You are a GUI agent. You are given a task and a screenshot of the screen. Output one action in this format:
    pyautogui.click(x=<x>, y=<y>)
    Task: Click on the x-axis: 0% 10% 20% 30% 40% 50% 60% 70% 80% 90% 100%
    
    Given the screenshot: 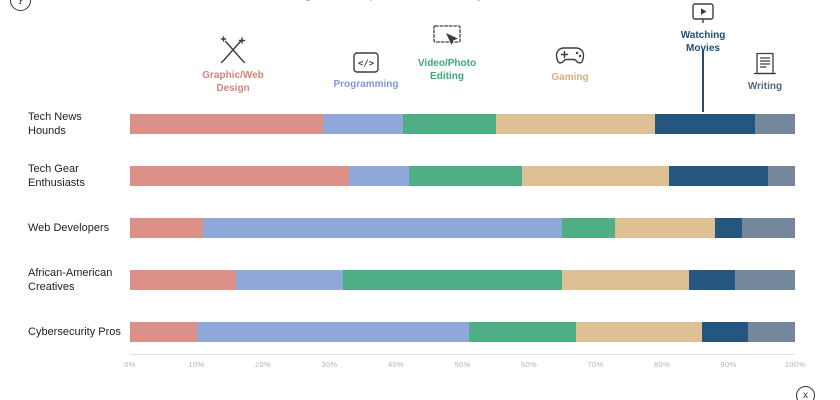 What is the action you would take?
    pyautogui.click(x=464, y=365)
    